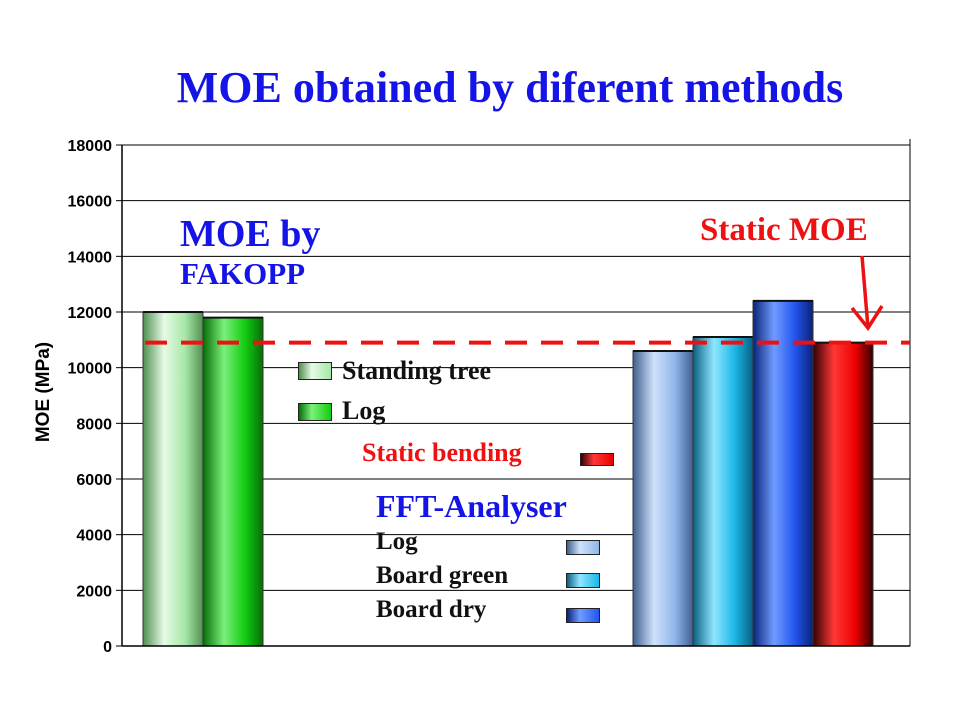 The width and height of the screenshot is (960, 720). I want to click on arrow-layer, so click(867, 293).